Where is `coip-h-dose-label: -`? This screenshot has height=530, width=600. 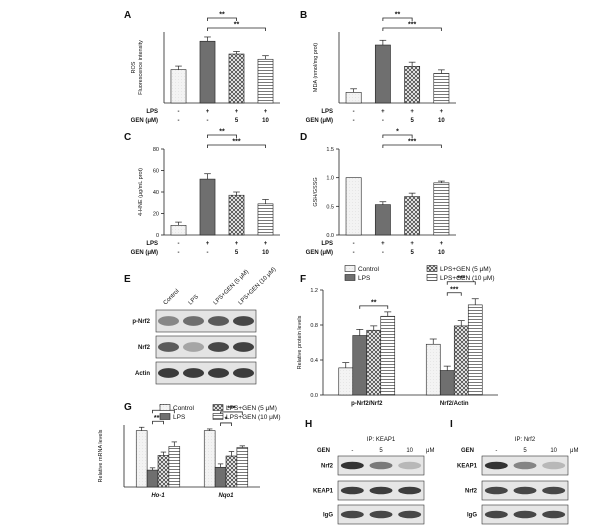 coip-h-dose-label: - is located at coordinates (352, 451).